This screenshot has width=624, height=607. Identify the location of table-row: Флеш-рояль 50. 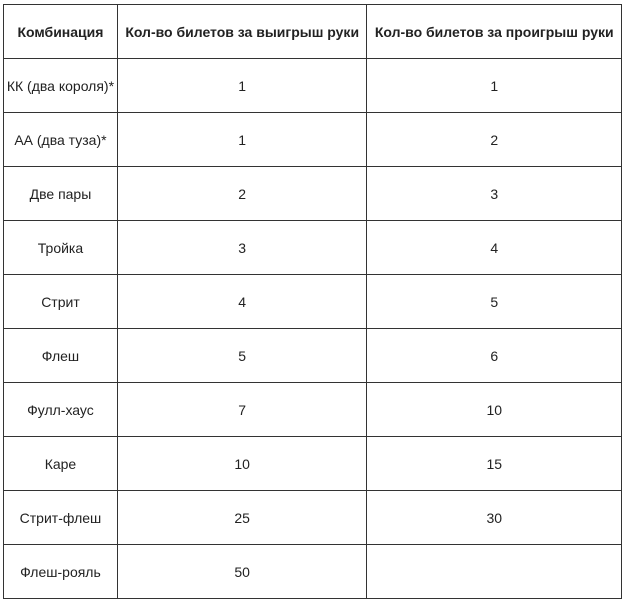
(312, 571).